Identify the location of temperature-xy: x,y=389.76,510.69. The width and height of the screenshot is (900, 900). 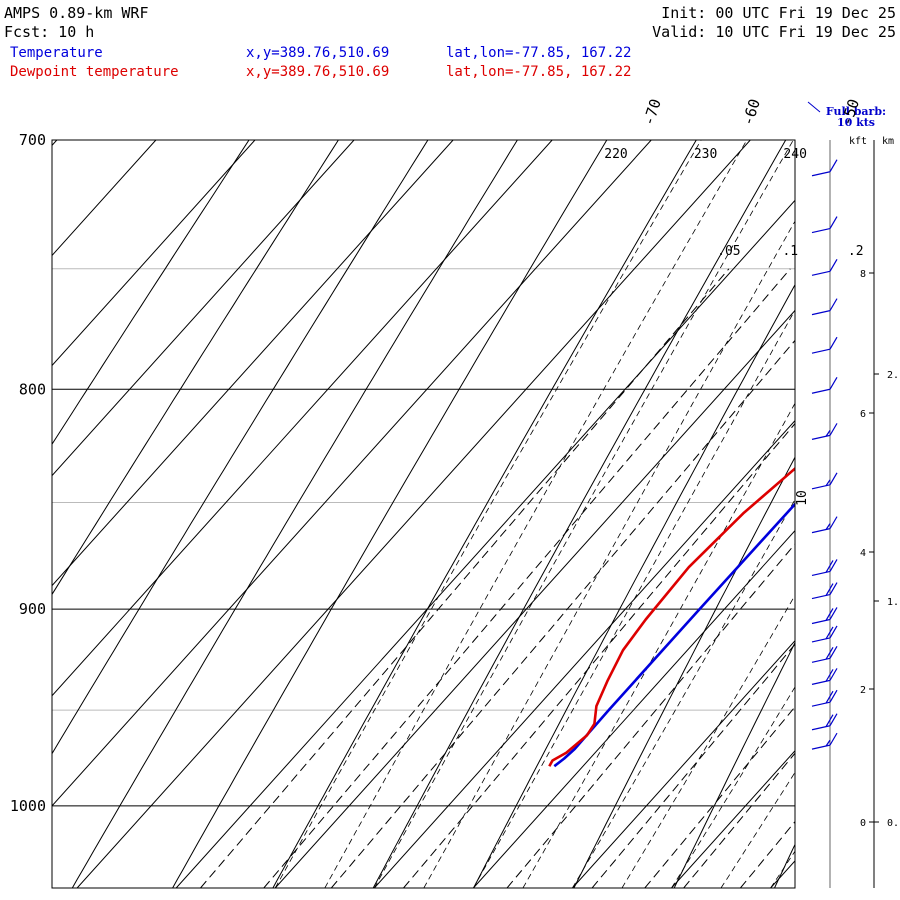
(317, 53).